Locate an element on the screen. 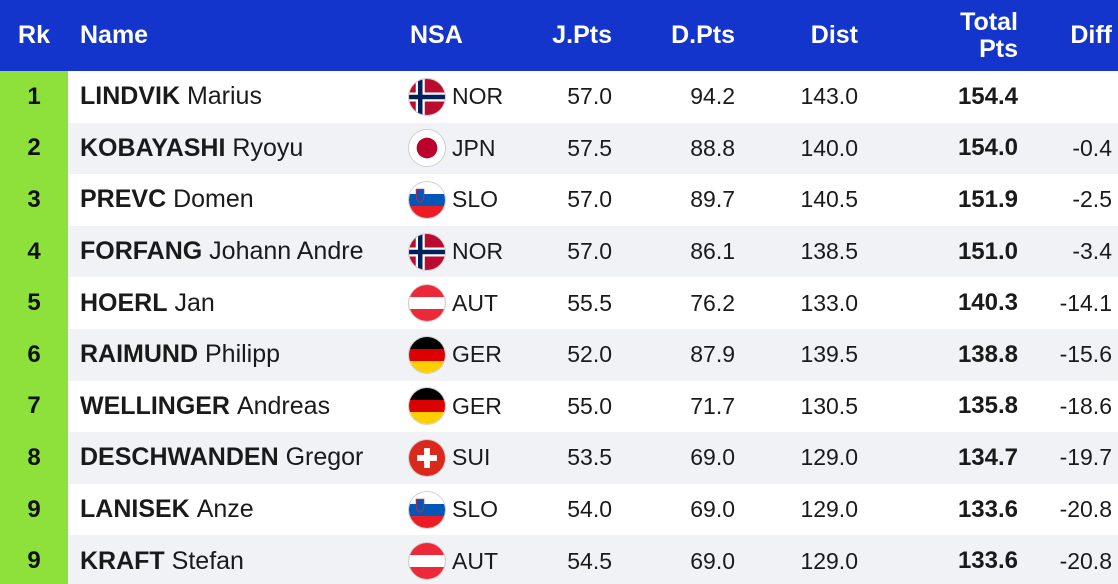  total-points: 138.8 is located at coordinates (987, 354).